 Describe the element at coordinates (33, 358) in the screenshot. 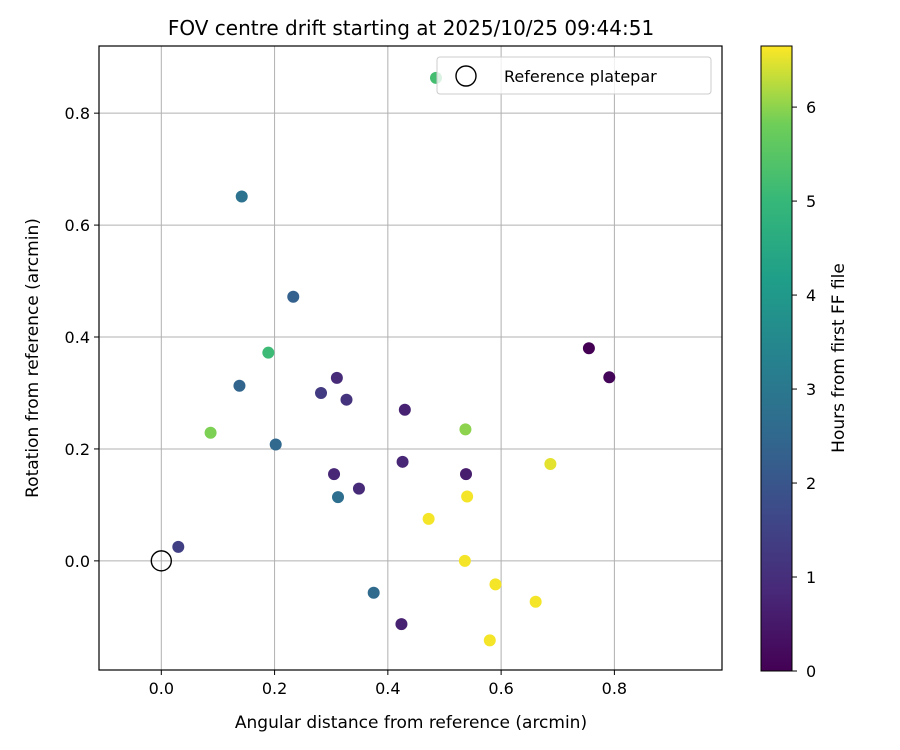

I see `y-axis-label: Rotation from reference (arcmin)` at that location.